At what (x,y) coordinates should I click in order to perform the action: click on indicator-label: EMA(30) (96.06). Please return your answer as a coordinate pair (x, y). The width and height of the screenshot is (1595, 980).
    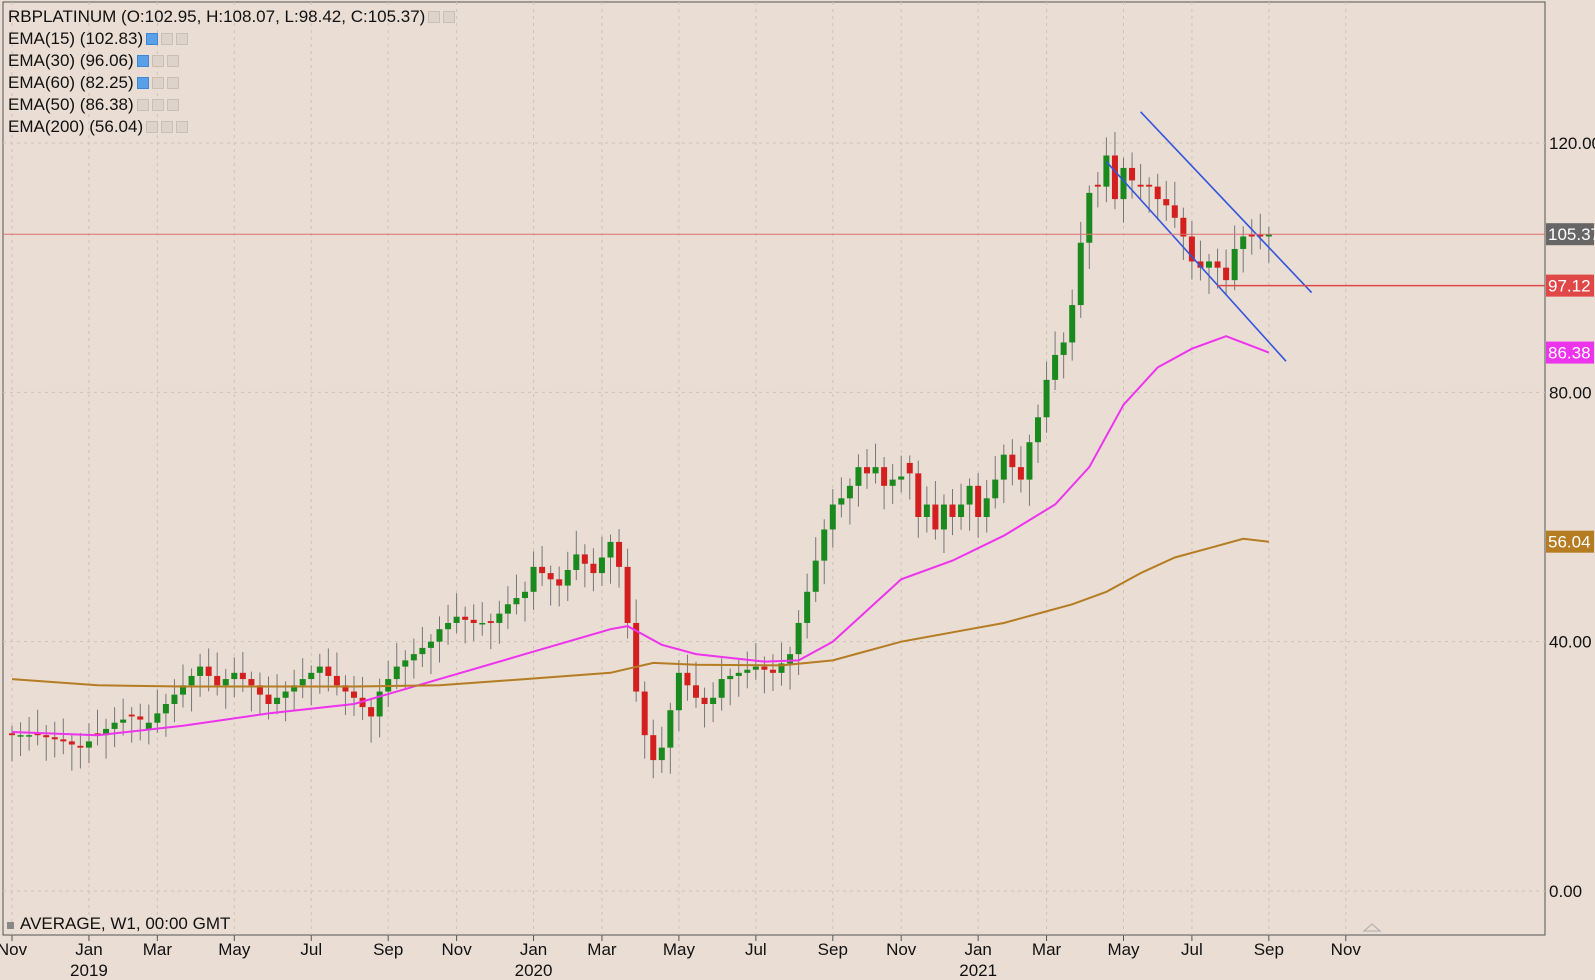
    Looking at the image, I should click on (71, 60).